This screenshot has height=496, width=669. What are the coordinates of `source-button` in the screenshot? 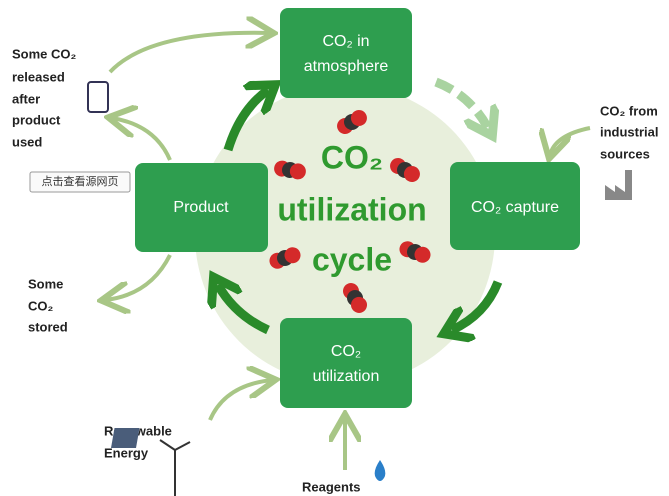 It's located at (80, 182).